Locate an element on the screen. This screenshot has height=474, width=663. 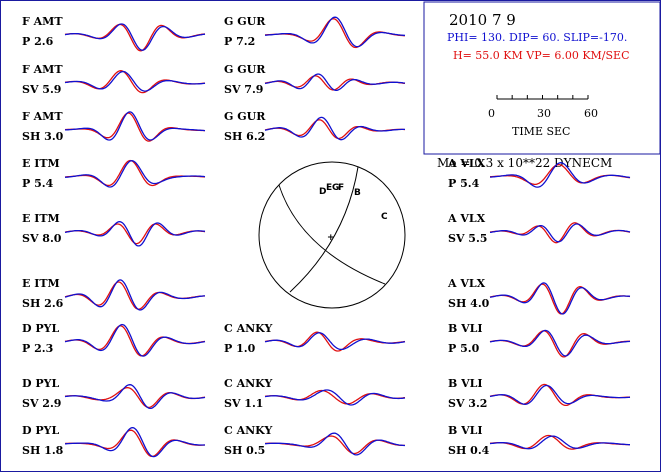
time-tick-60: 60 is located at coordinates (591, 113).